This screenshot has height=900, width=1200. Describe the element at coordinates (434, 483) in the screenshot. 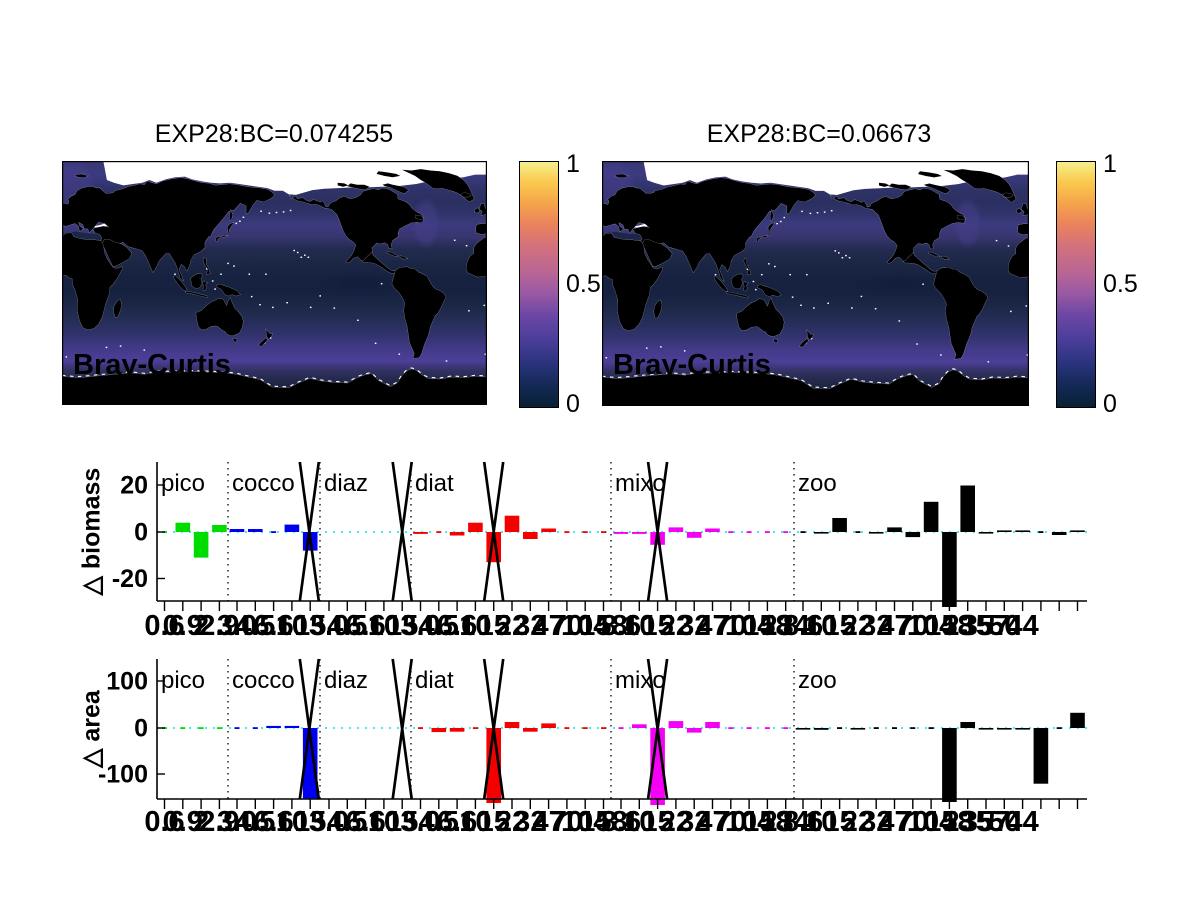

I see `svg-text: diat` at that location.